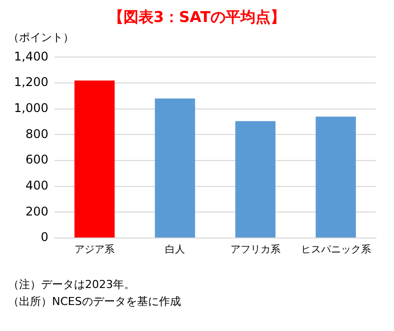  I want to click on y-tick-label: 1,400, so click(31, 56).